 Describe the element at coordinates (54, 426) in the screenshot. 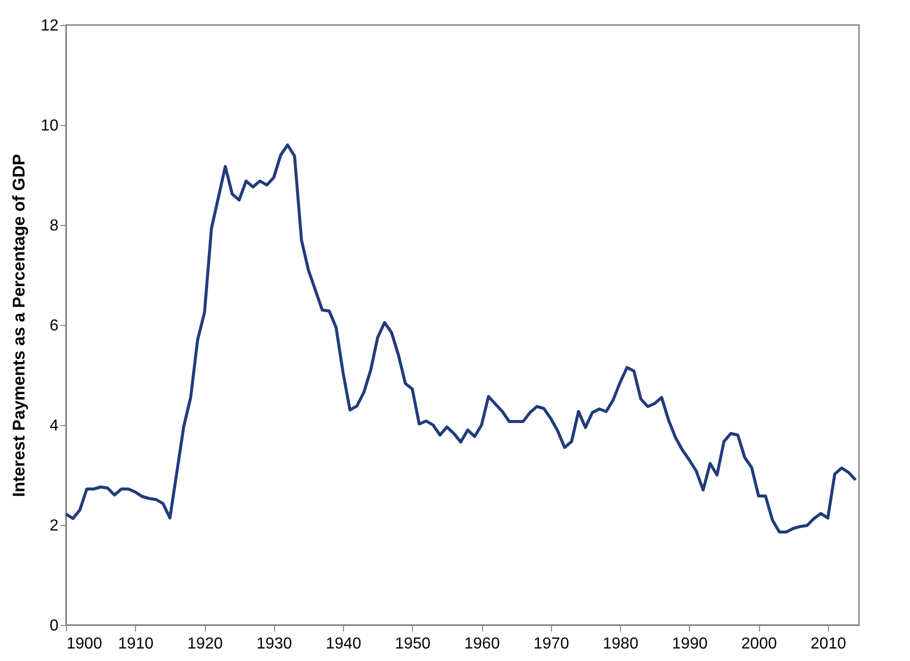

I see `y-tick-label: 4` at that location.